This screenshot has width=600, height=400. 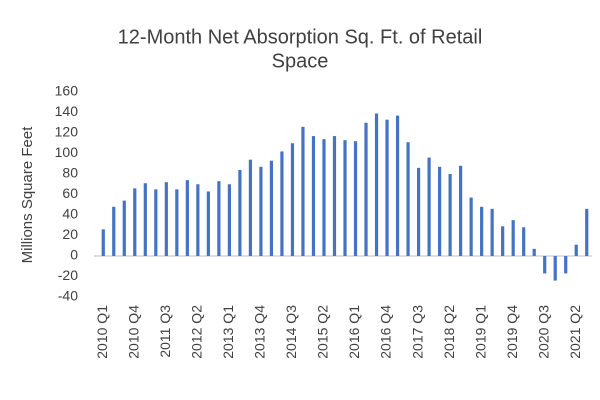 What do you see at coordinates (70, 193) in the screenshot?
I see `y-tick-label: 60` at bounding box center [70, 193].